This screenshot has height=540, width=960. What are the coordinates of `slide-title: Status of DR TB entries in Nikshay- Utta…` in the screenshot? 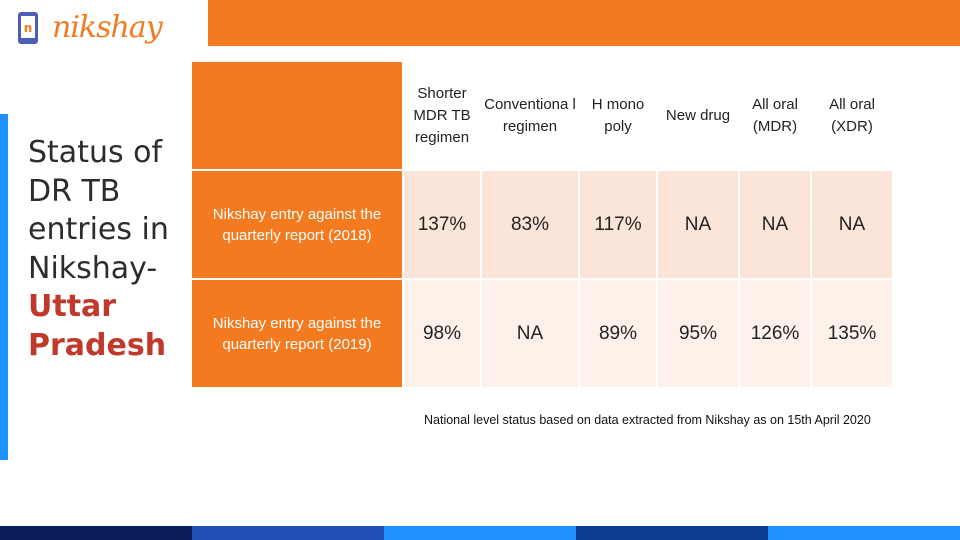 It's located at (108, 249).